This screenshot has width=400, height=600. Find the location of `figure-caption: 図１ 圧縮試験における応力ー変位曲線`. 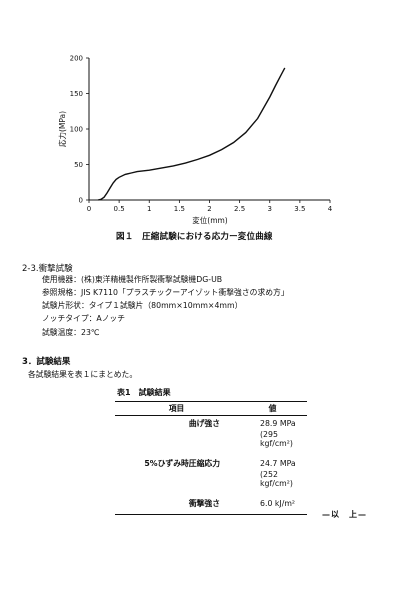

figure-caption: 図１ 圧縮試験における応力ー変位曲線 is located at coordinates (194, 237).